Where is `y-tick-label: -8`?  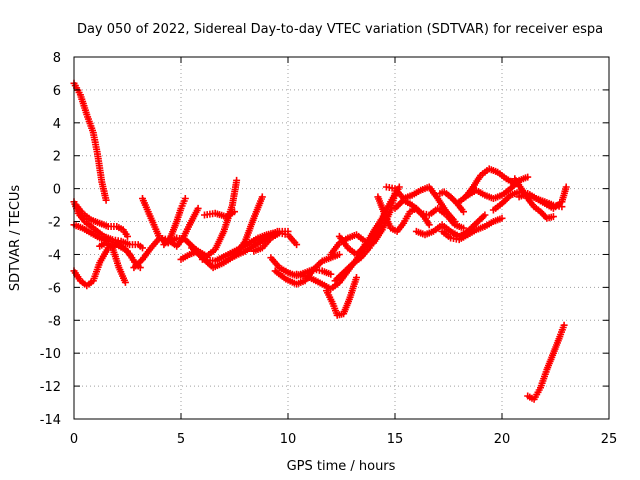 y-tick-label: -8 is located at coordinates (54, 321).